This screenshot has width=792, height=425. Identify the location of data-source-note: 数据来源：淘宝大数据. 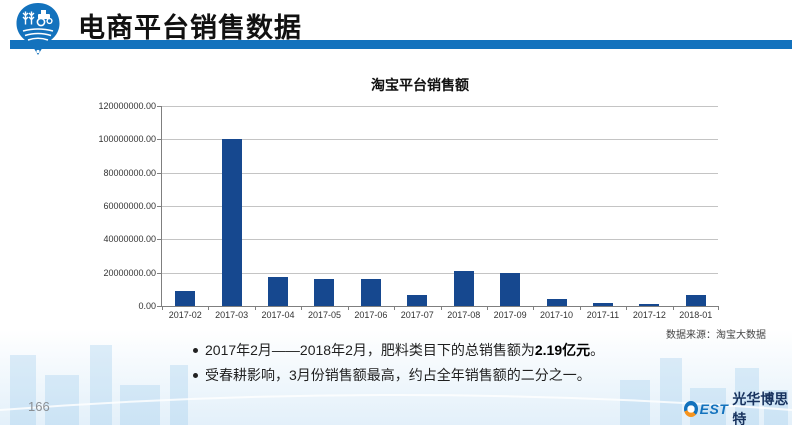
(716, 335).